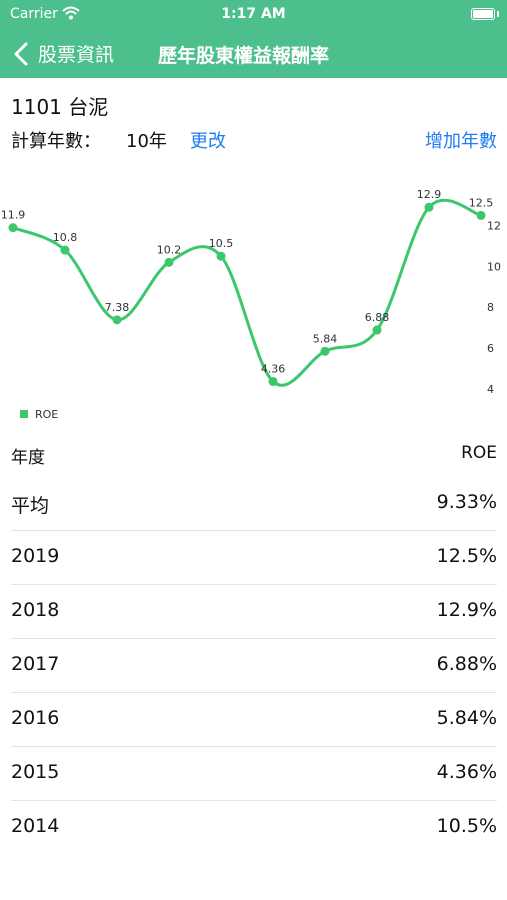  I want to click on row-roe: 5.84%, so click(466, 718).